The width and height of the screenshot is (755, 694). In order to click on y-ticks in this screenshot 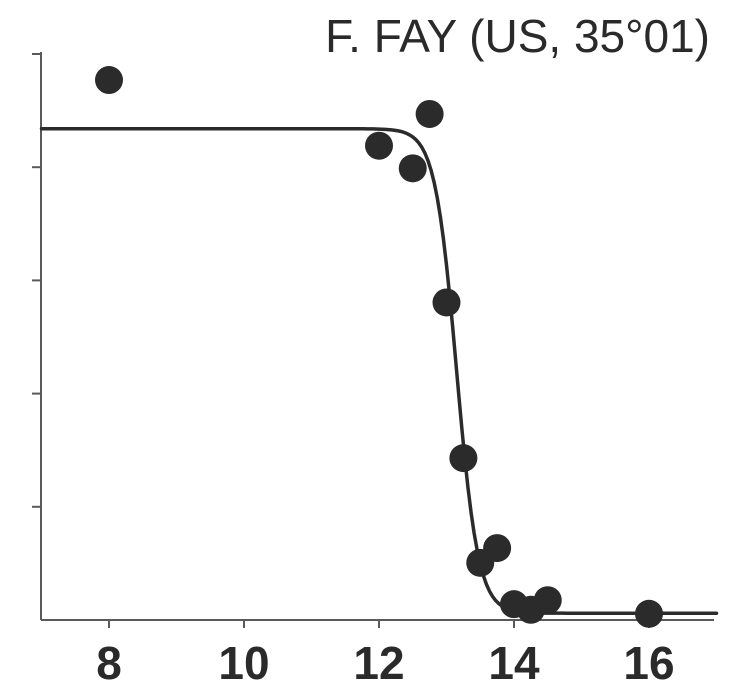, I will do `click(36, 280)`.